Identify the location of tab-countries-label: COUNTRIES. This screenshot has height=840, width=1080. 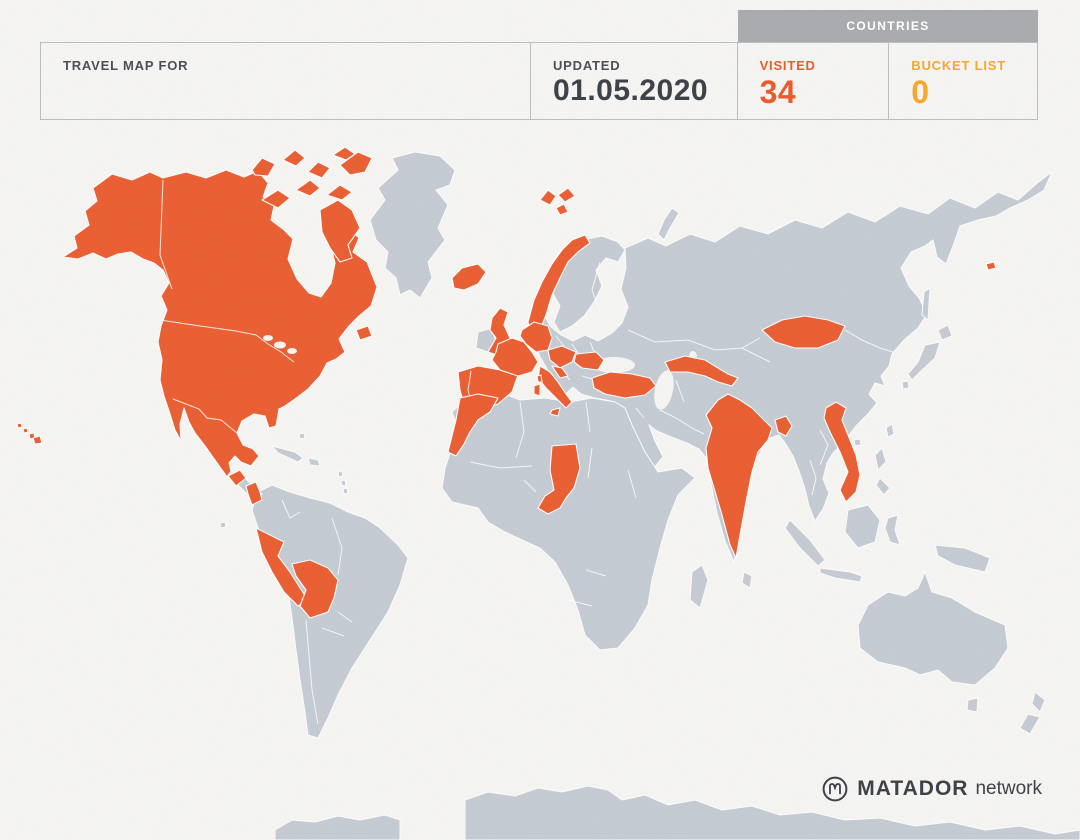
(888, 26).